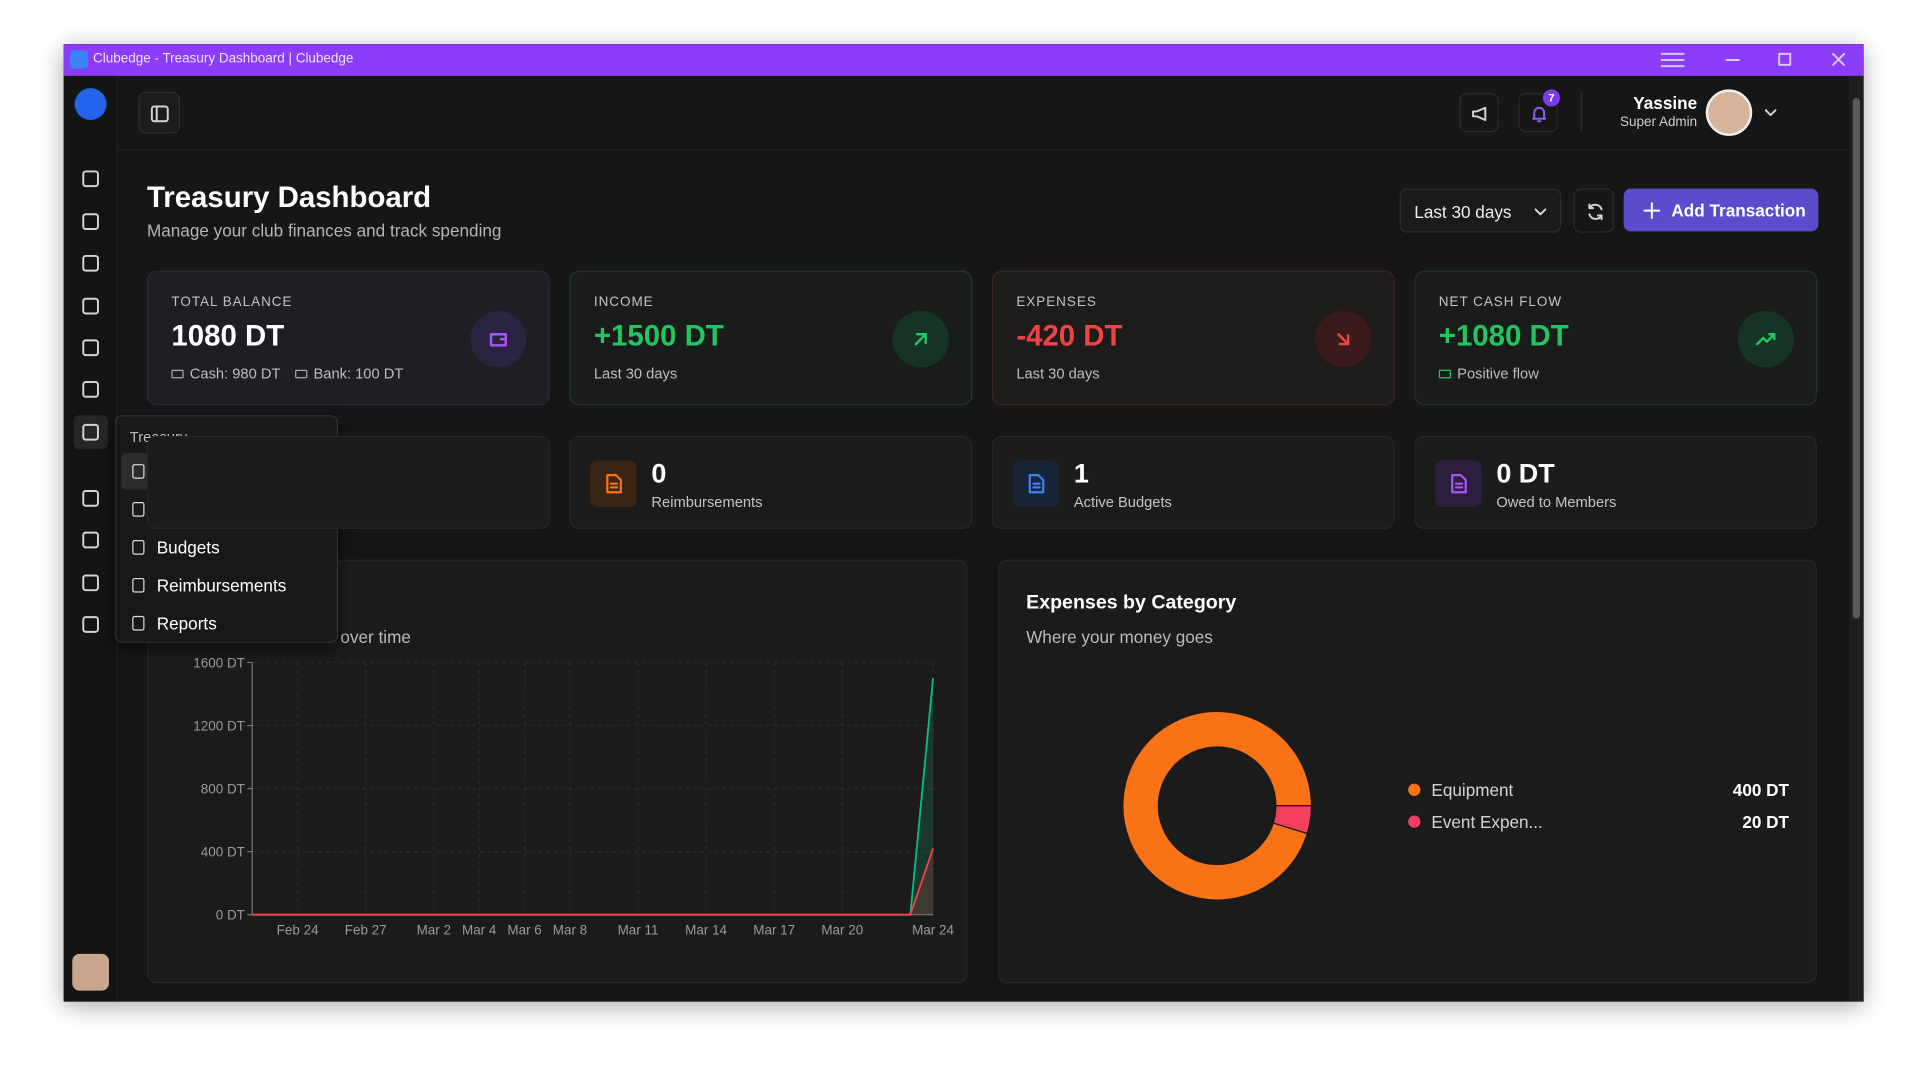 This screenshot has width=1920, height=1080. Describe the element at coordinates (228, 336) in the screenshot. I see `stat-value: 1080 DT` at that location.